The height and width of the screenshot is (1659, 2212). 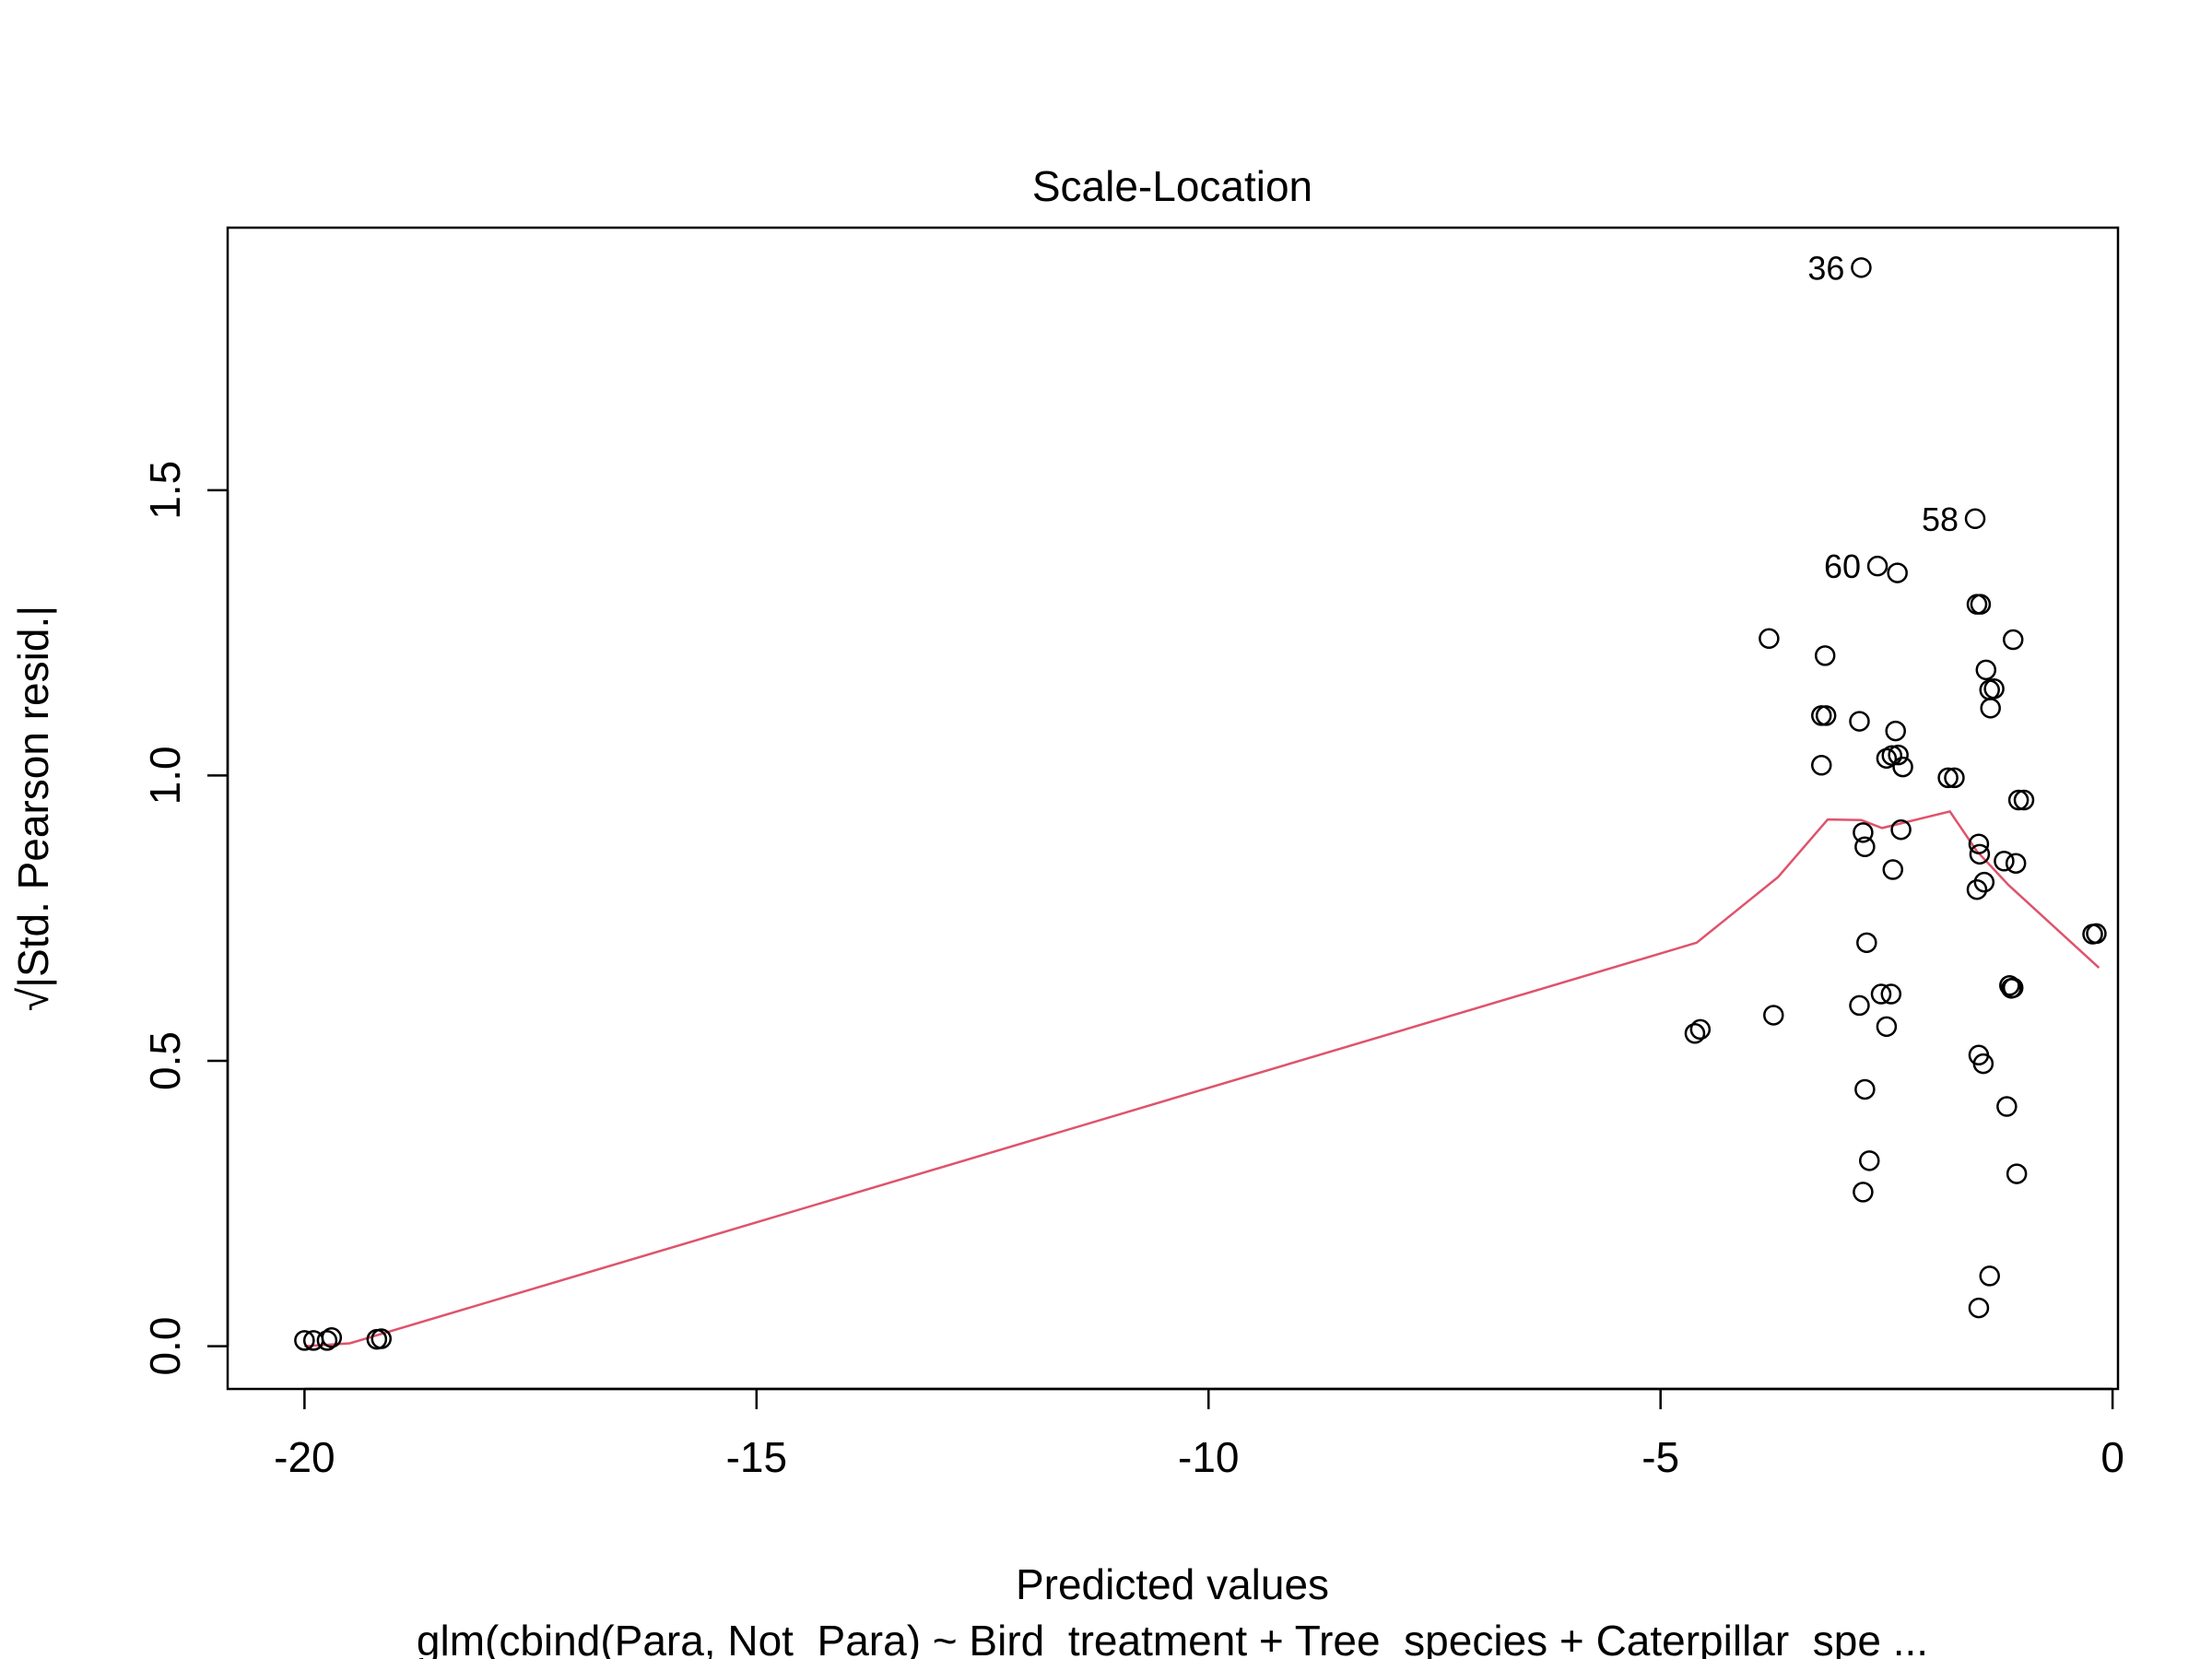 What do you see at coordinates (1842, 566) in the screenshot?
I see `point-label: 60` at bounding box center [1842, 566].